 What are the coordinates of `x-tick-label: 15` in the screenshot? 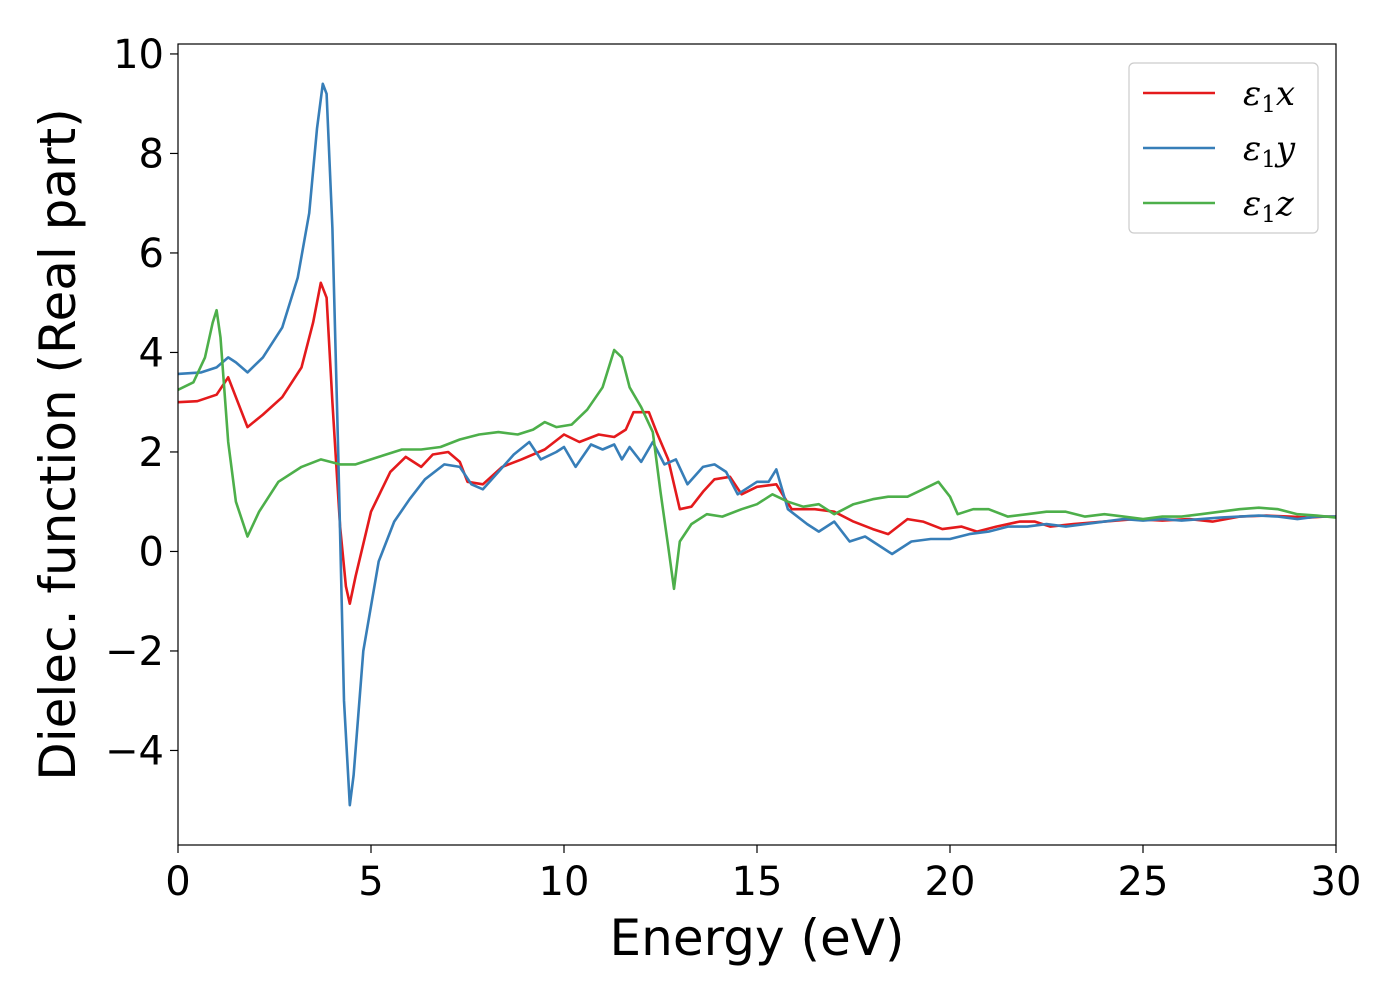 It's located at (757, 882).